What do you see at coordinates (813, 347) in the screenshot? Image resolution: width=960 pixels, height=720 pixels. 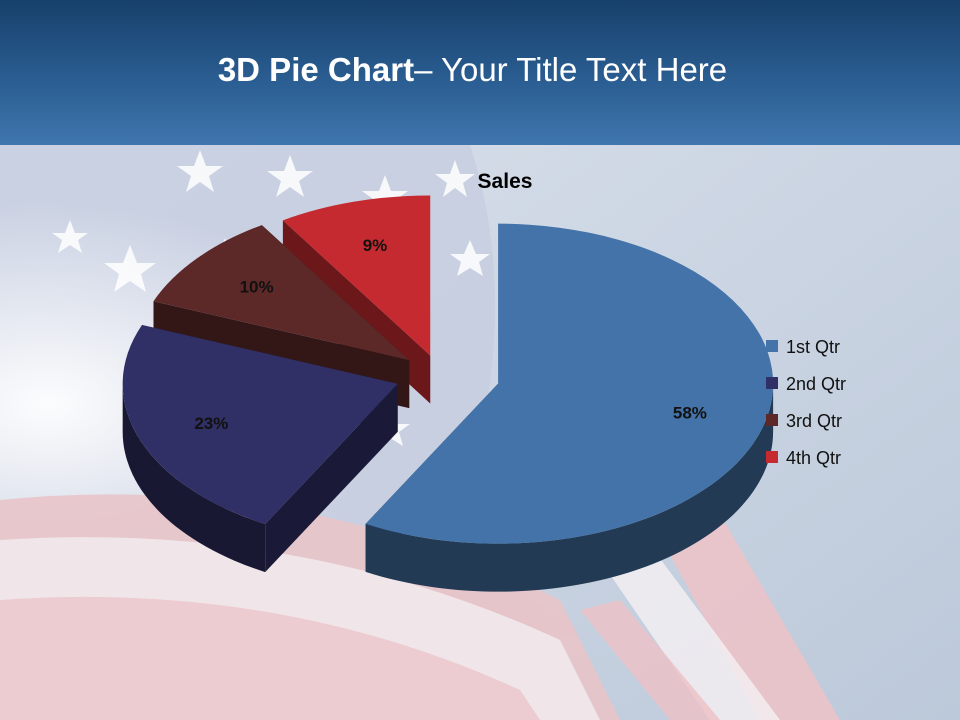 I see `legend-label: 1st Qtr` at bounding box center [813, 347].